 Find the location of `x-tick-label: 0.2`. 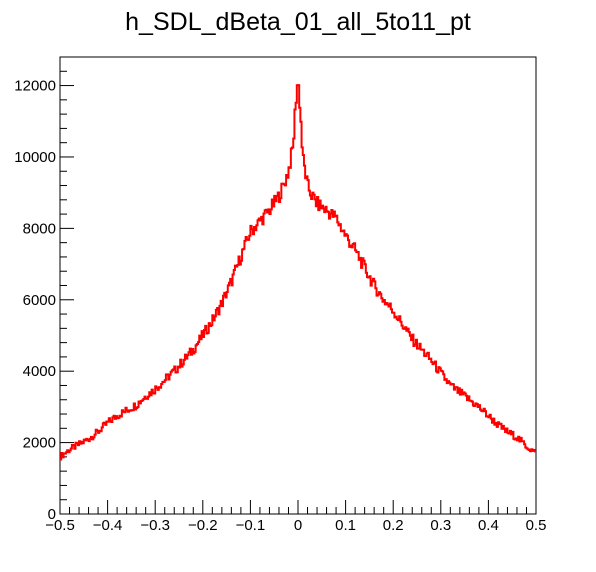

x-tick-label: 0.2 is located at coordinates (393, 525).